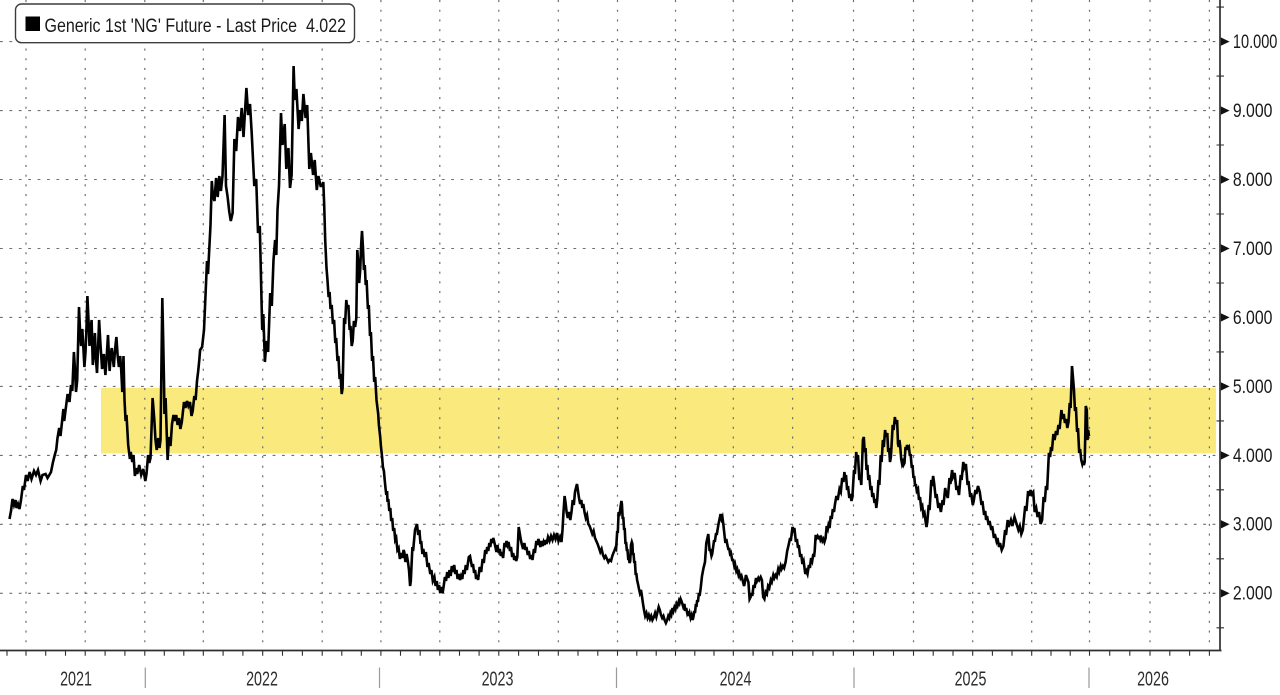 Image resolution: width=1280 pixels, height=695 pixels. I want to click on svg-text: 7.000, so click(1253, 249).